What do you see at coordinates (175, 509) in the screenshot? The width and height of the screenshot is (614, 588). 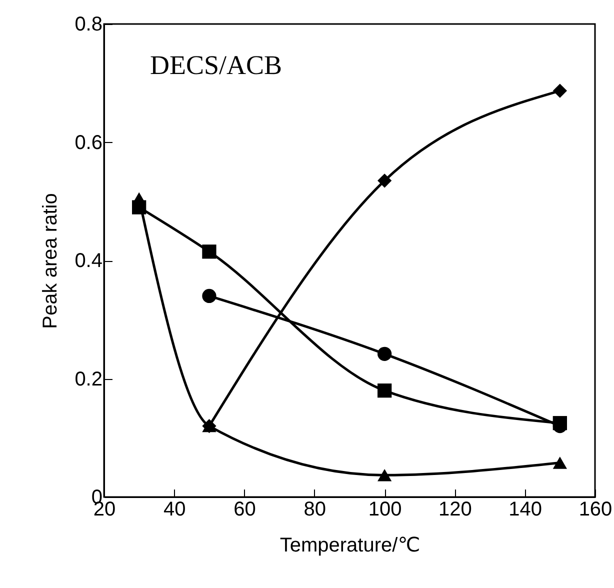 I see `x-tick-label: 40` at bounding box center [175, 509].